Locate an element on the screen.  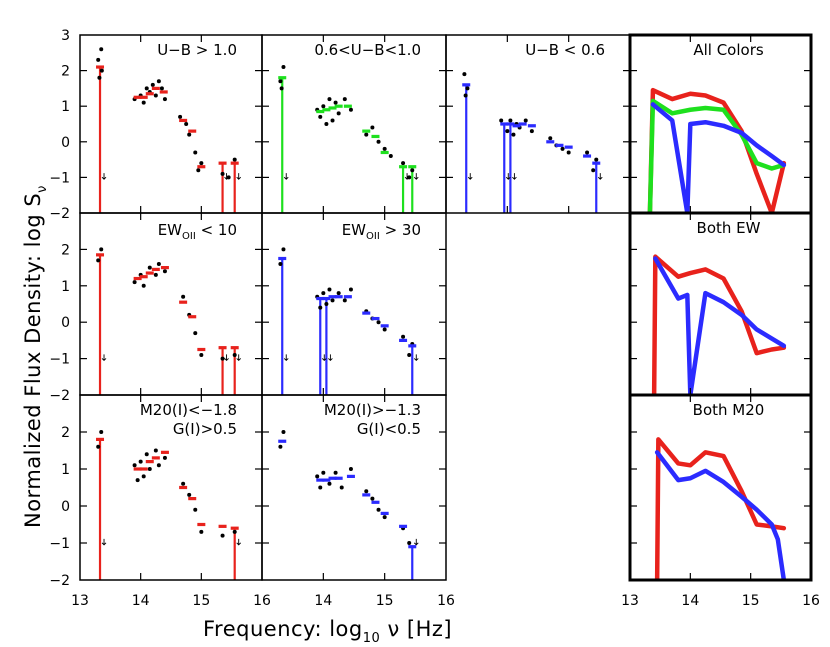
series-line-green is located at coordinates (717, 155).